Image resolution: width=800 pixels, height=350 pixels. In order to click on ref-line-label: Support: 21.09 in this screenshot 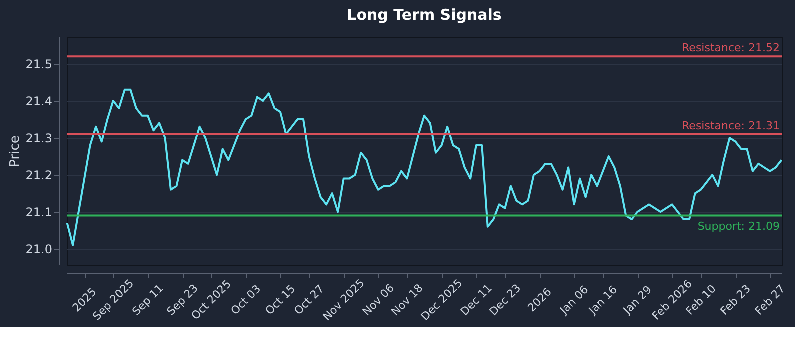, I will do `click(739, 226)`.